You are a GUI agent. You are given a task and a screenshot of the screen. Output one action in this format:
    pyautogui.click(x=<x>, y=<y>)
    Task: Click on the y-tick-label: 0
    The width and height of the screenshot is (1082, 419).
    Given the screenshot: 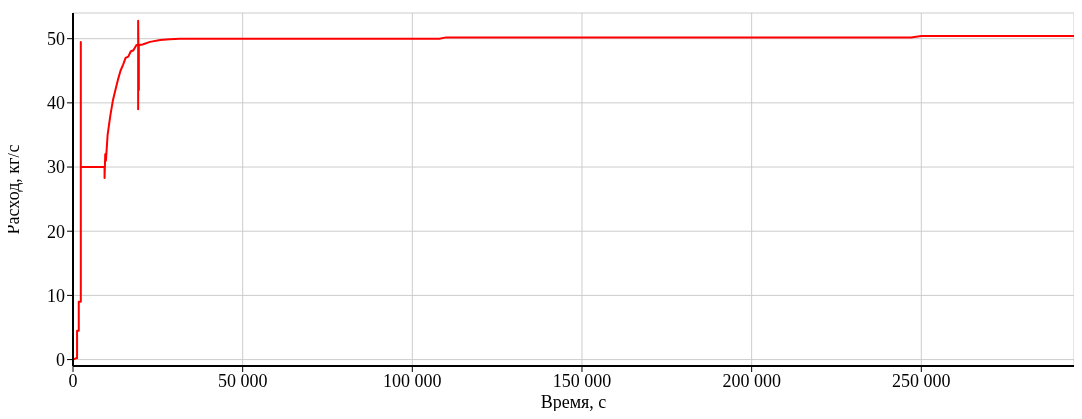 What is the action you would take?
    pyautogui.click(x=60, y=359)
    